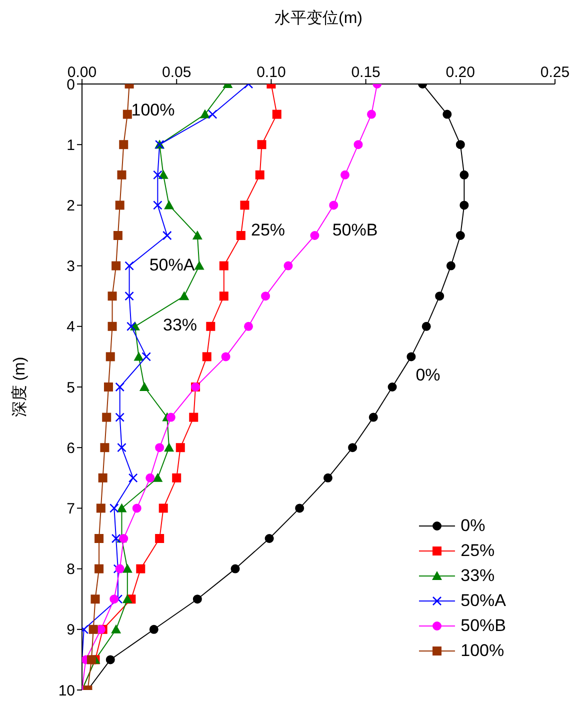 Image resolution: width=574 pixels, height=702 pixels. Describe the element at coordinates (70, 85) in the screenshot. I see `y-tick-label: 0` at that location.